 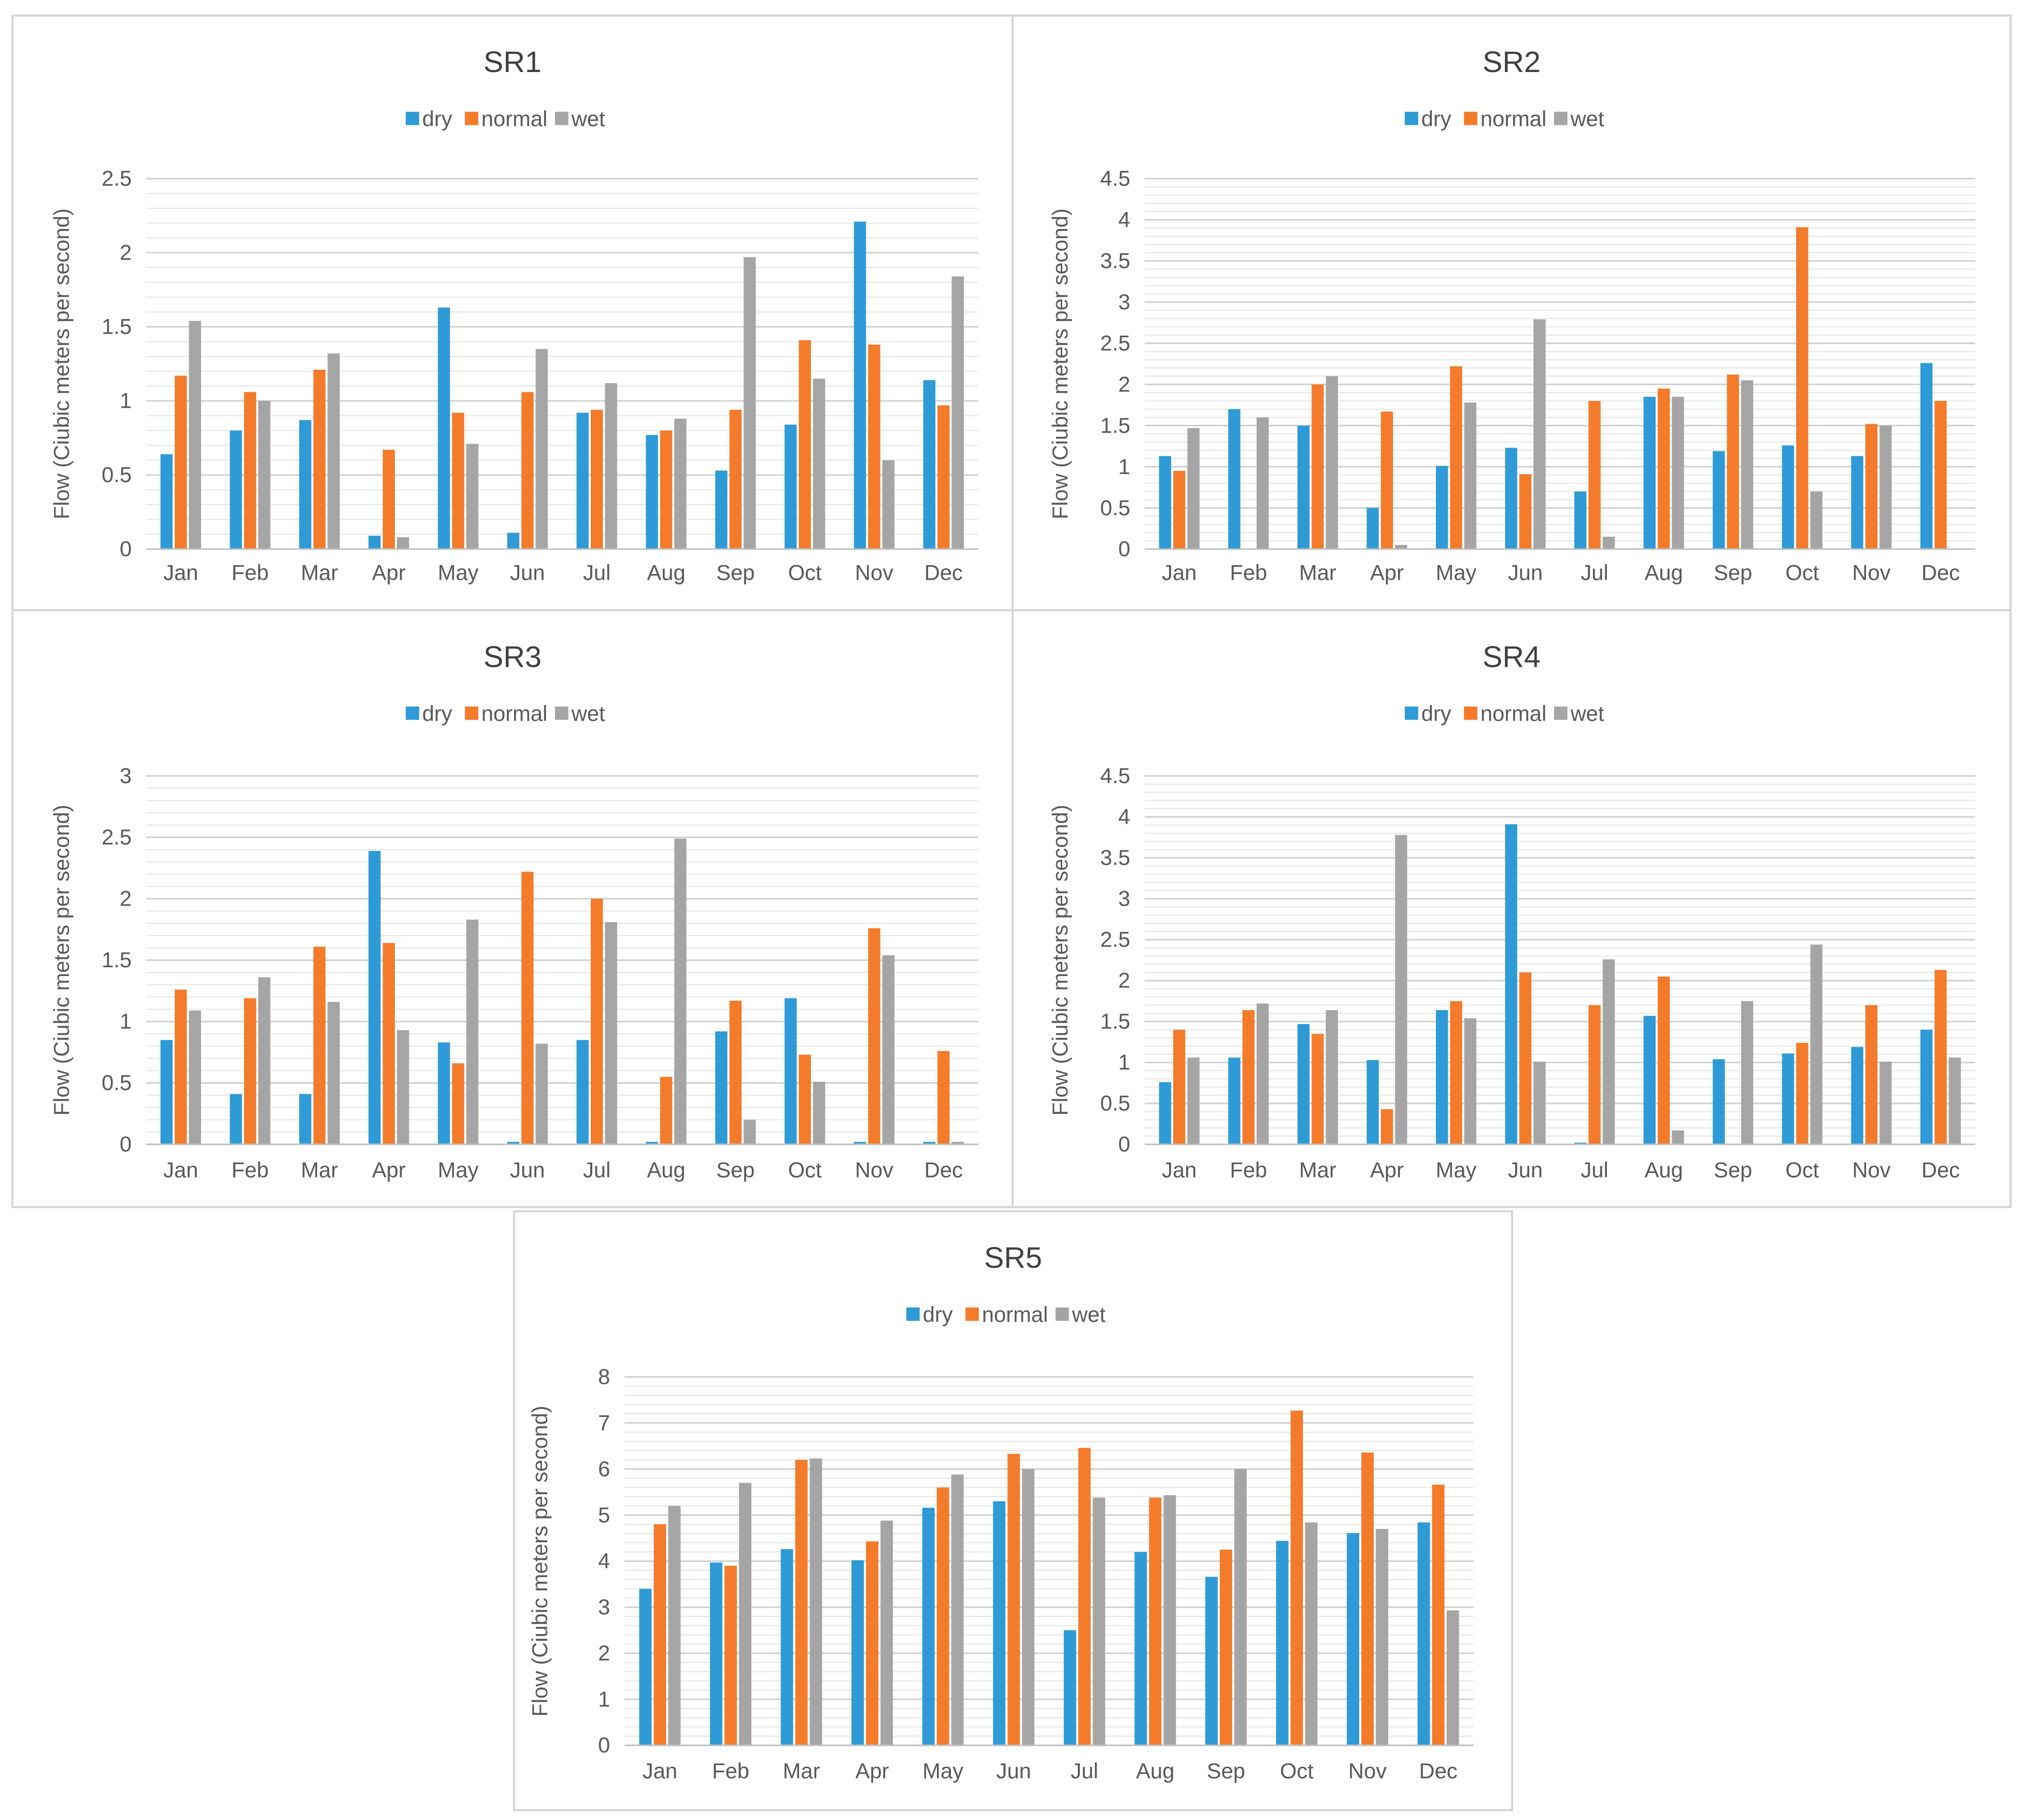 I want to click on x-tick-label: Apr, so click(x=1387, y=1170).